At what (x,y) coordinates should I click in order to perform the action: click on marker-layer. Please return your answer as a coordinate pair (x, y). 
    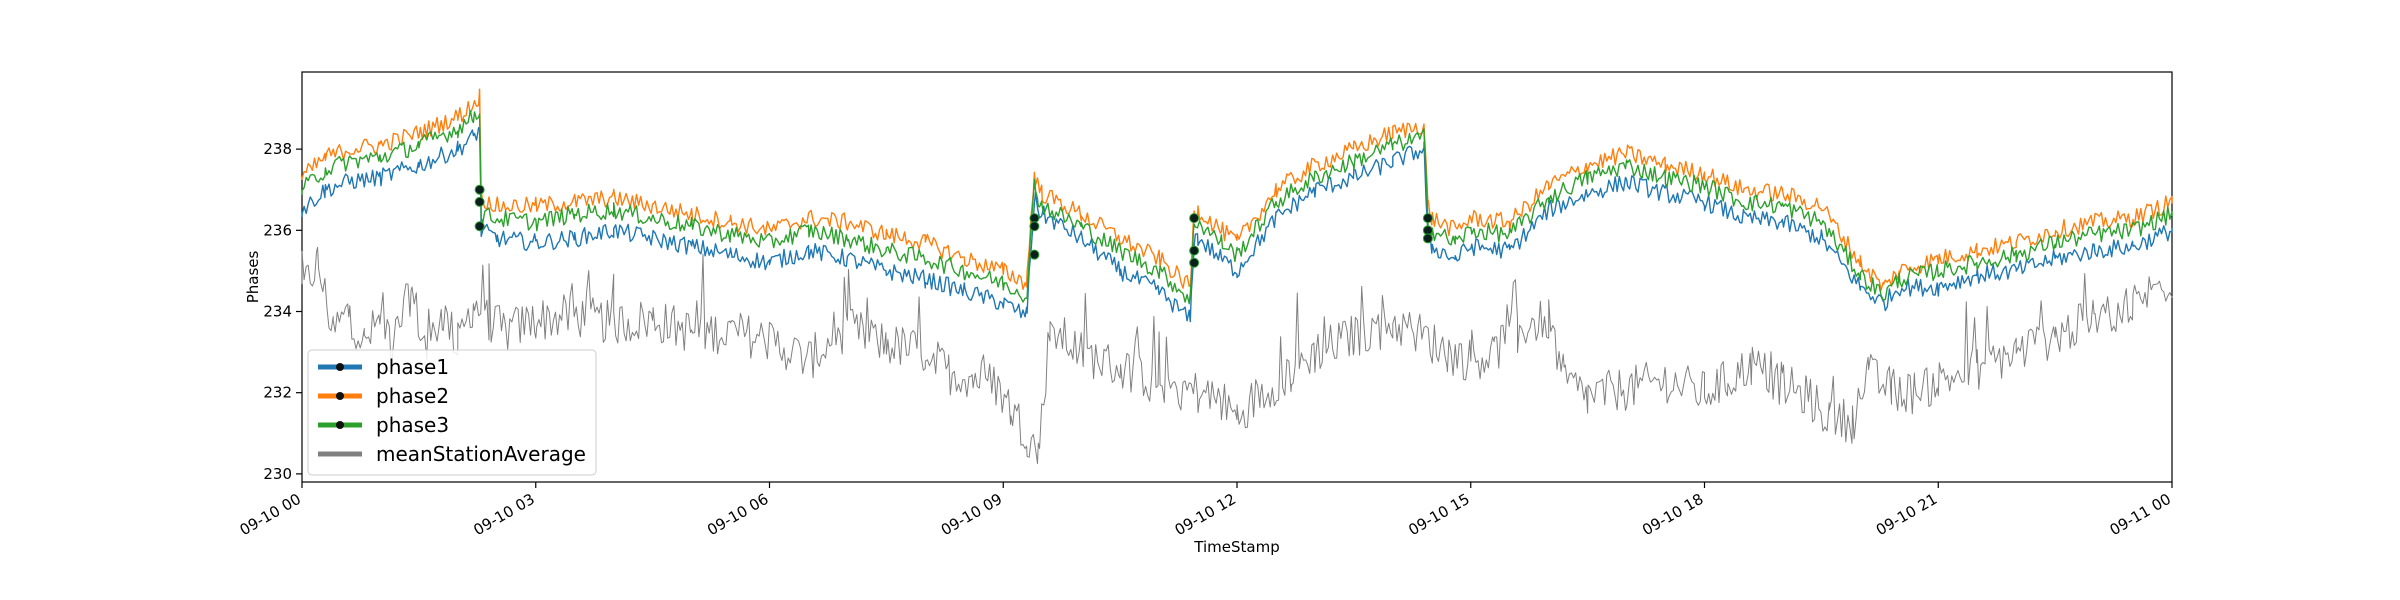
    Looking at the image, I should click on (953, 226).